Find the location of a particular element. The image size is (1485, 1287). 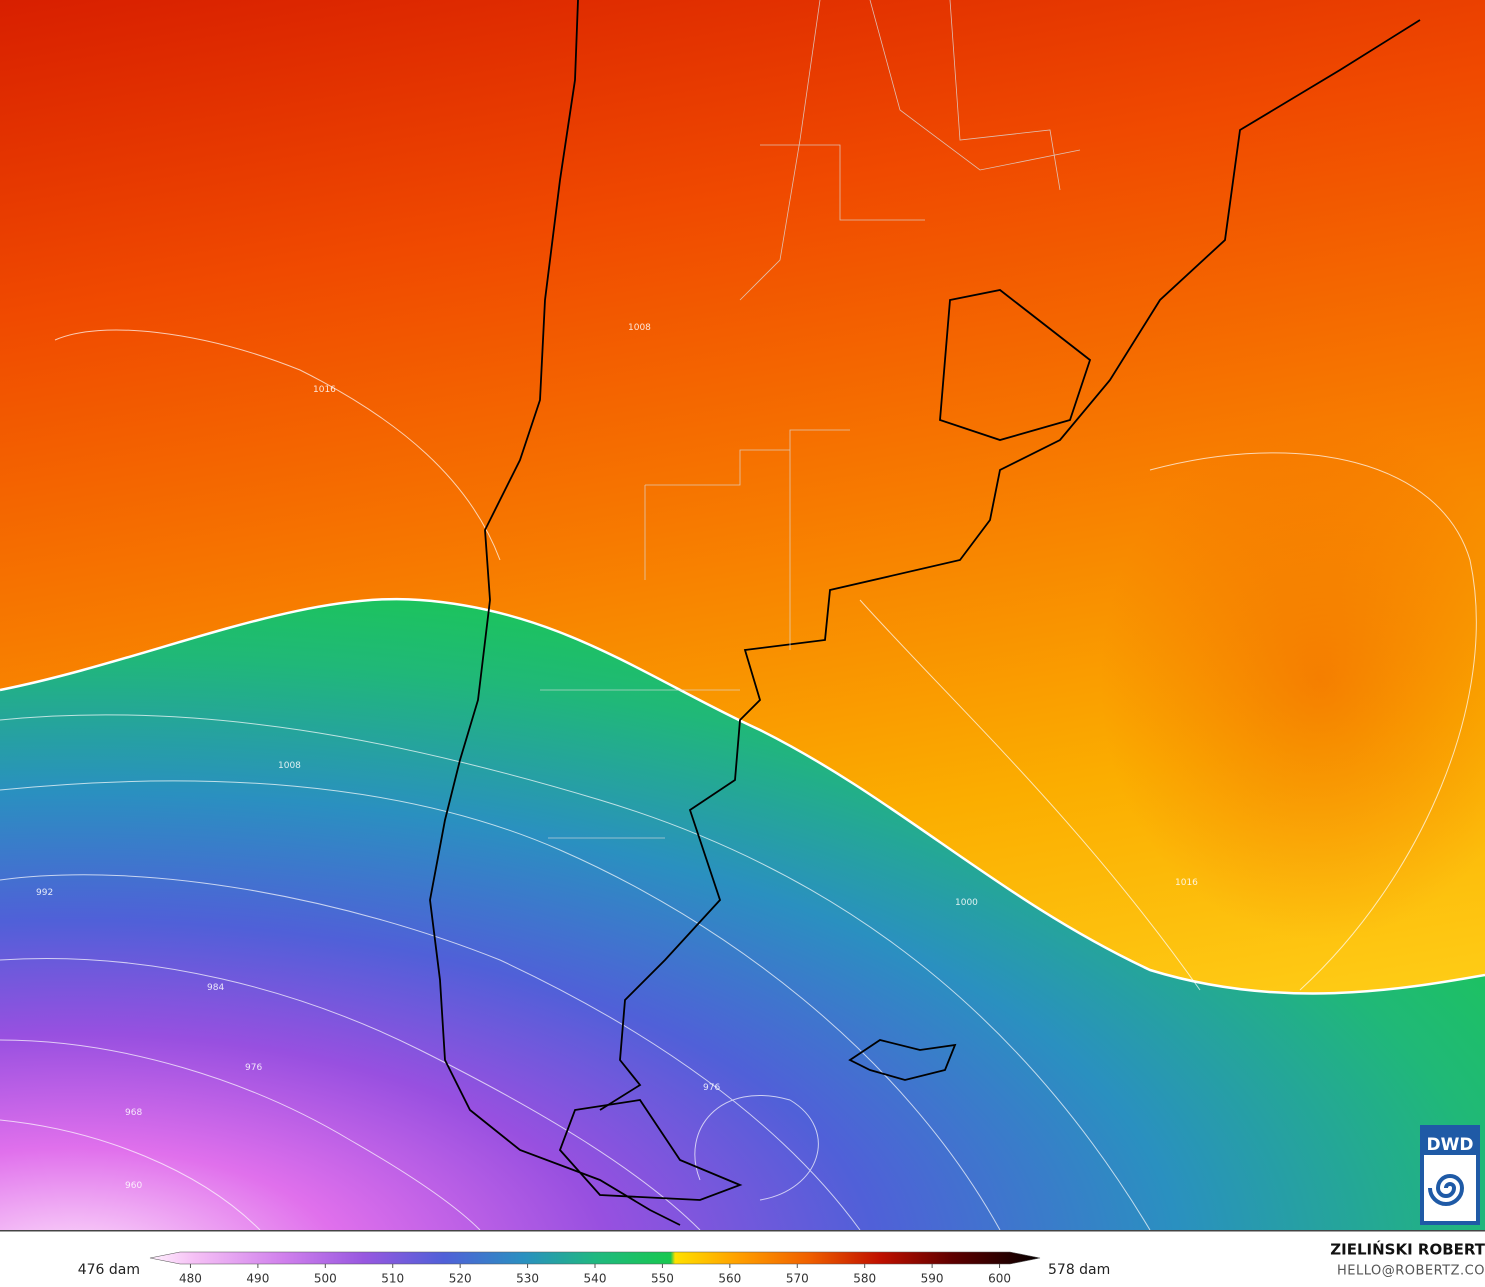

colorbar-tick-label: 590 is located at coordinates (932, 1279).